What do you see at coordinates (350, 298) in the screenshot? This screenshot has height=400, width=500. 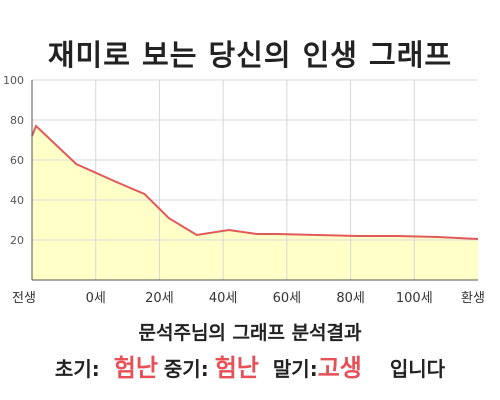 I see `x-tick-label: 80세` at bounding box center [350, 298].